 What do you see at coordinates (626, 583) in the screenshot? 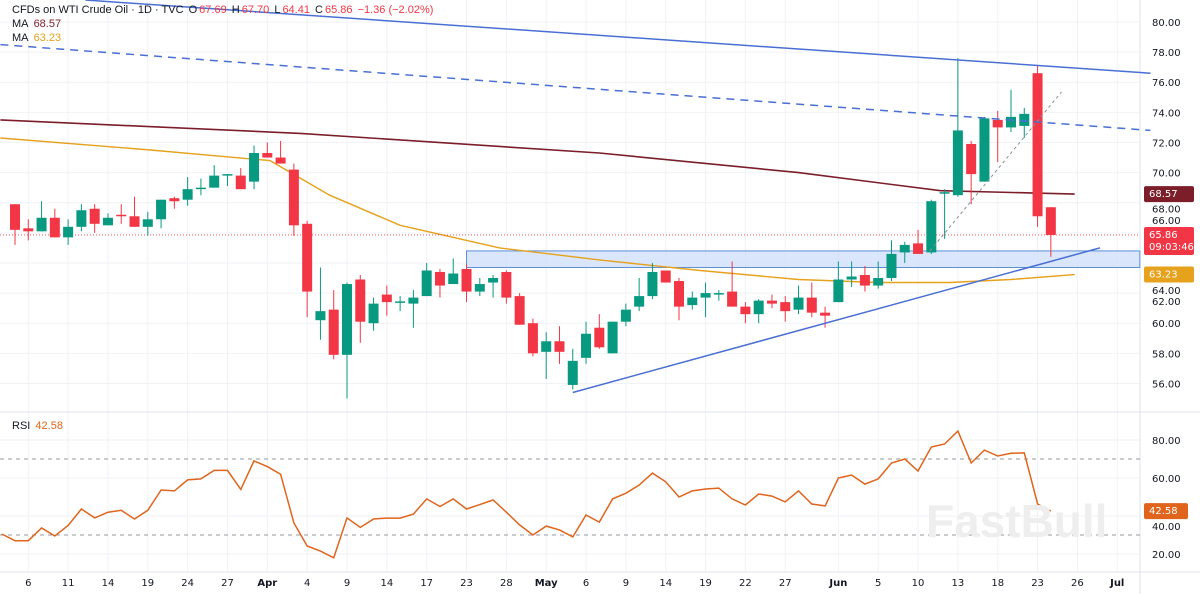
I see `time-tick-label: 9` at bounding box center [626, 583].